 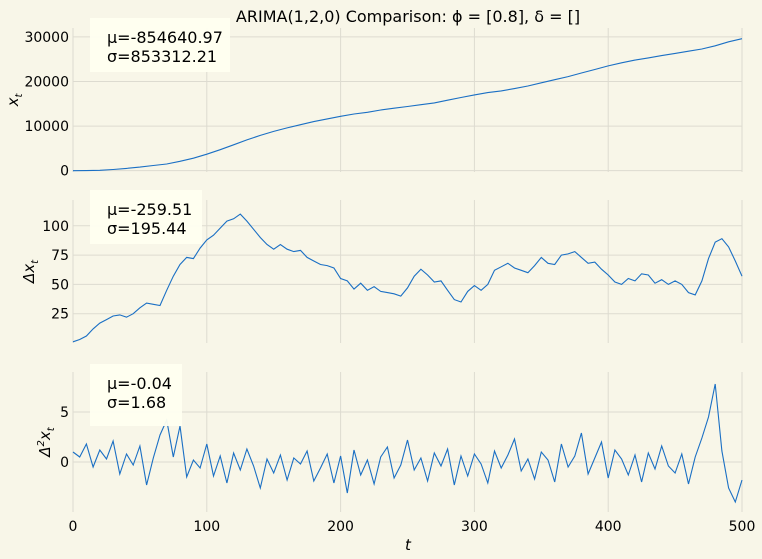 What do you see at coordinates (60, 256) in the screenshot?
I see `y-tick-label: 75` at bounding box center [60, 256].